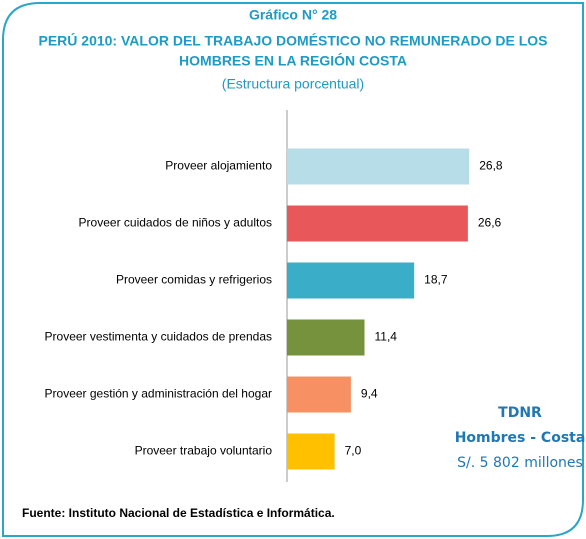 This screenshot has height=539, width=586. Describe the element at coordinates (293, 60) in the screenshot. I see `chart-title: HOMBRES EN LA REGIÓN COSTA` at that location.